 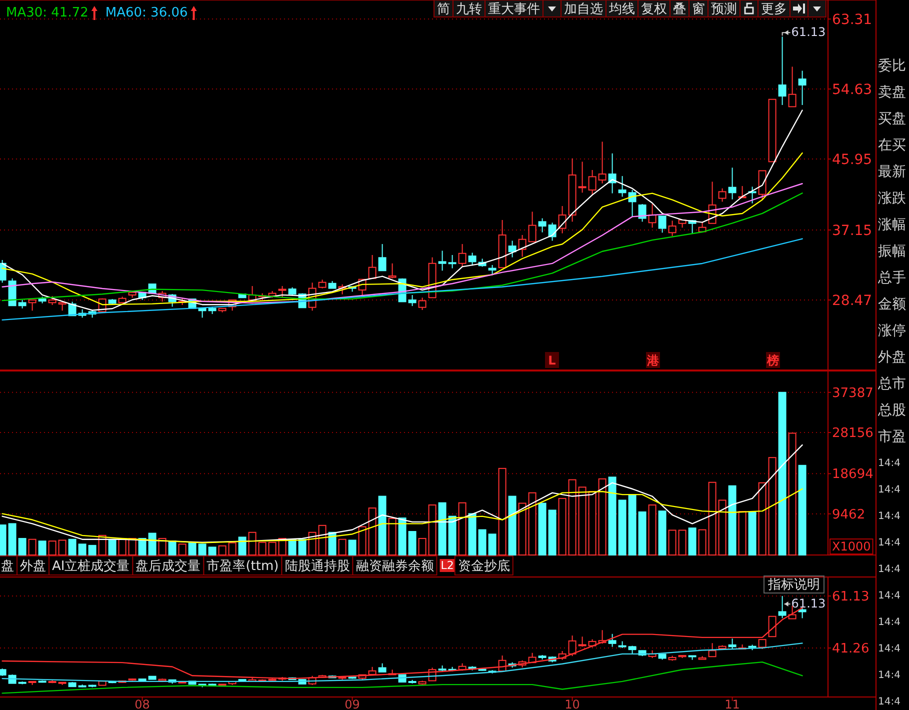 I want to click on text: 资金抄底, so click(x=484, y=566).